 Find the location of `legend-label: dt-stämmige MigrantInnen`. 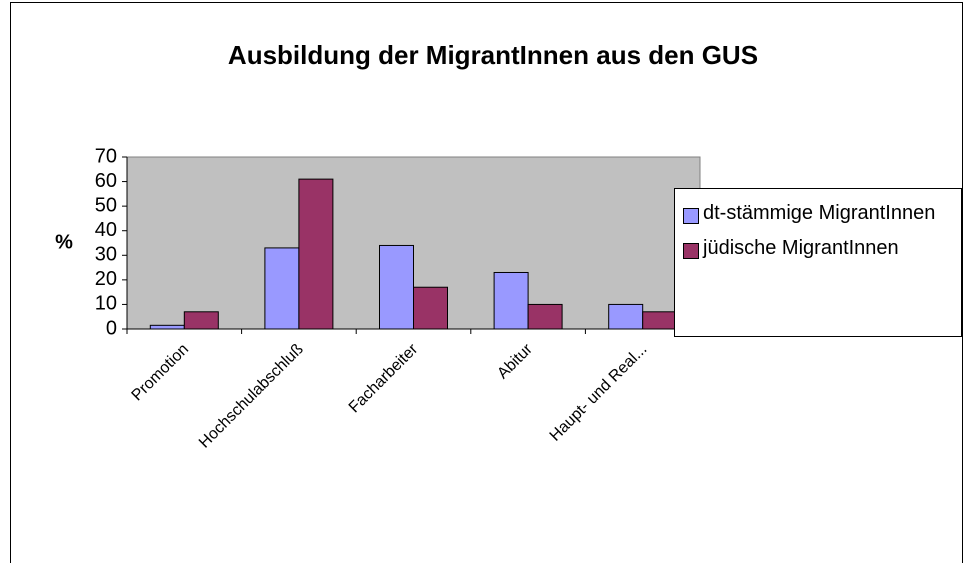

legend-label: dt-stämmige MigrantInnen is located at coordinates (819, 213).